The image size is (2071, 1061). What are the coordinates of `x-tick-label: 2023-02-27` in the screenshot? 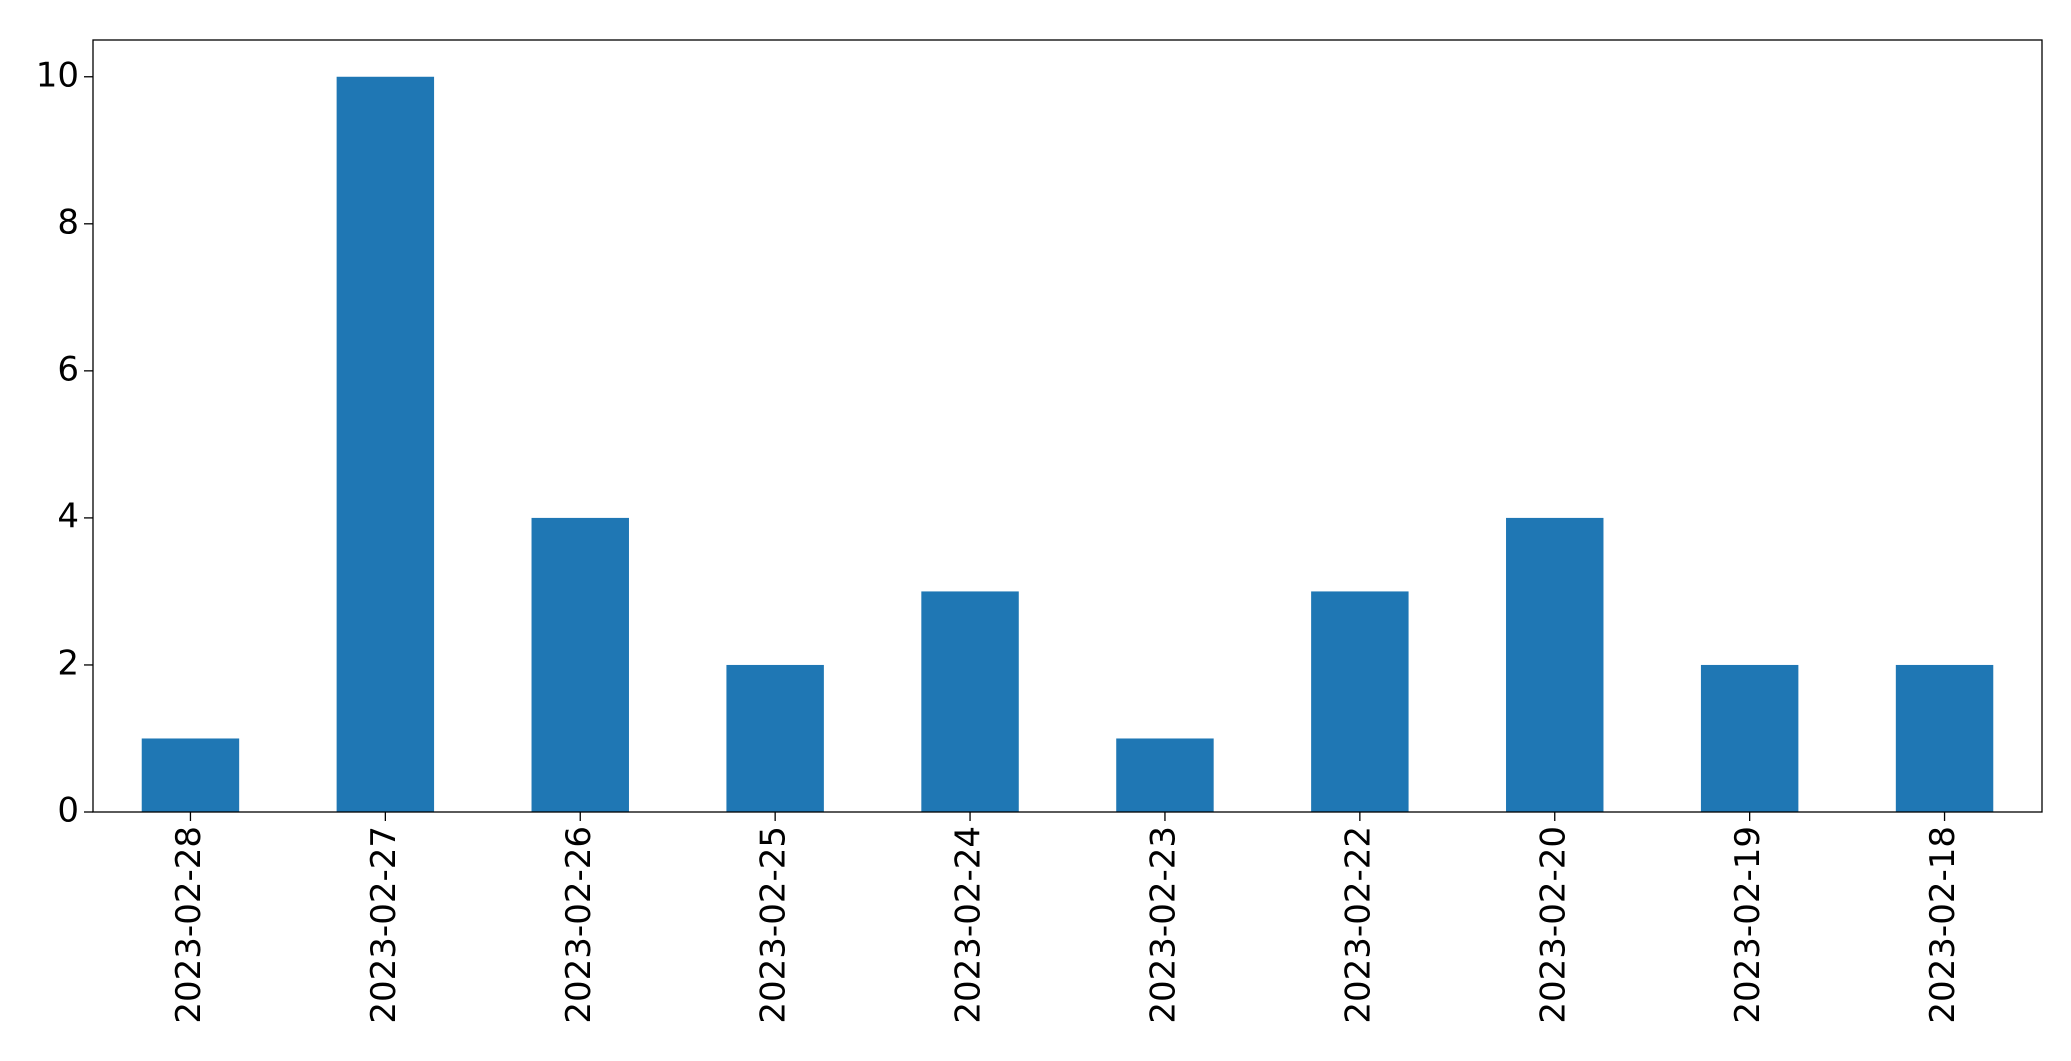 It's located at (384, 925).